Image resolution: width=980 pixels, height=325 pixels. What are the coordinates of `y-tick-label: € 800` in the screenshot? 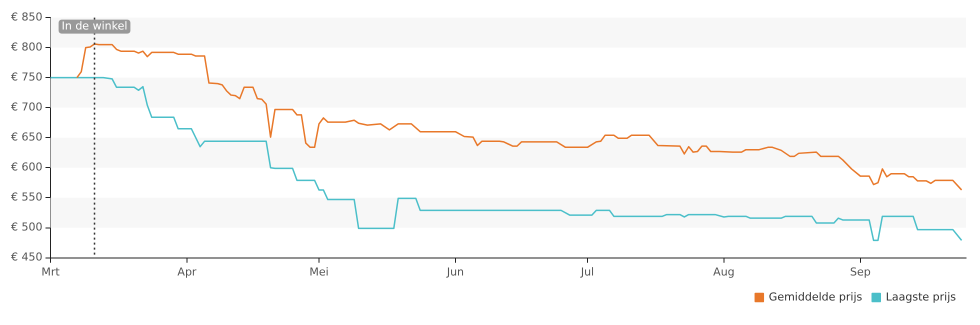 It's located at (26, 47).